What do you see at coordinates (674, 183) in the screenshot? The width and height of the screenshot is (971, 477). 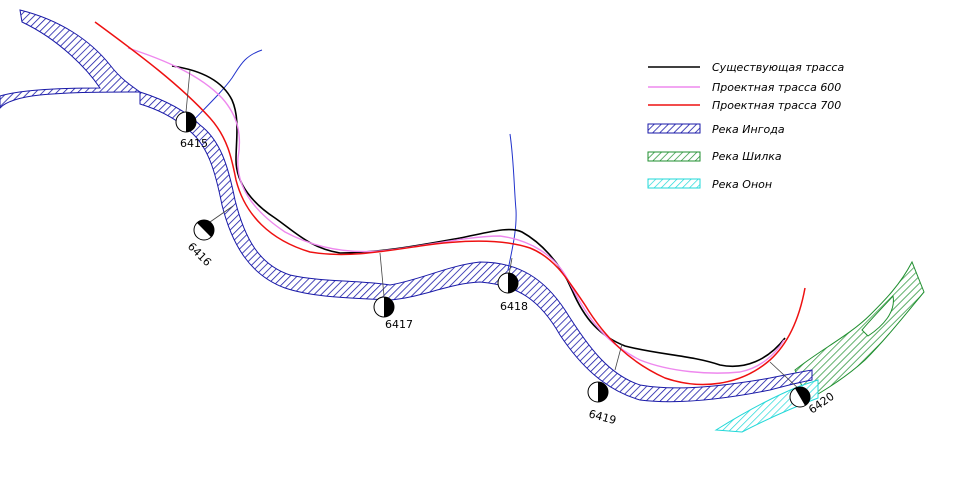 I see `legend-swatch-onon` at bounding box center [674, 183].